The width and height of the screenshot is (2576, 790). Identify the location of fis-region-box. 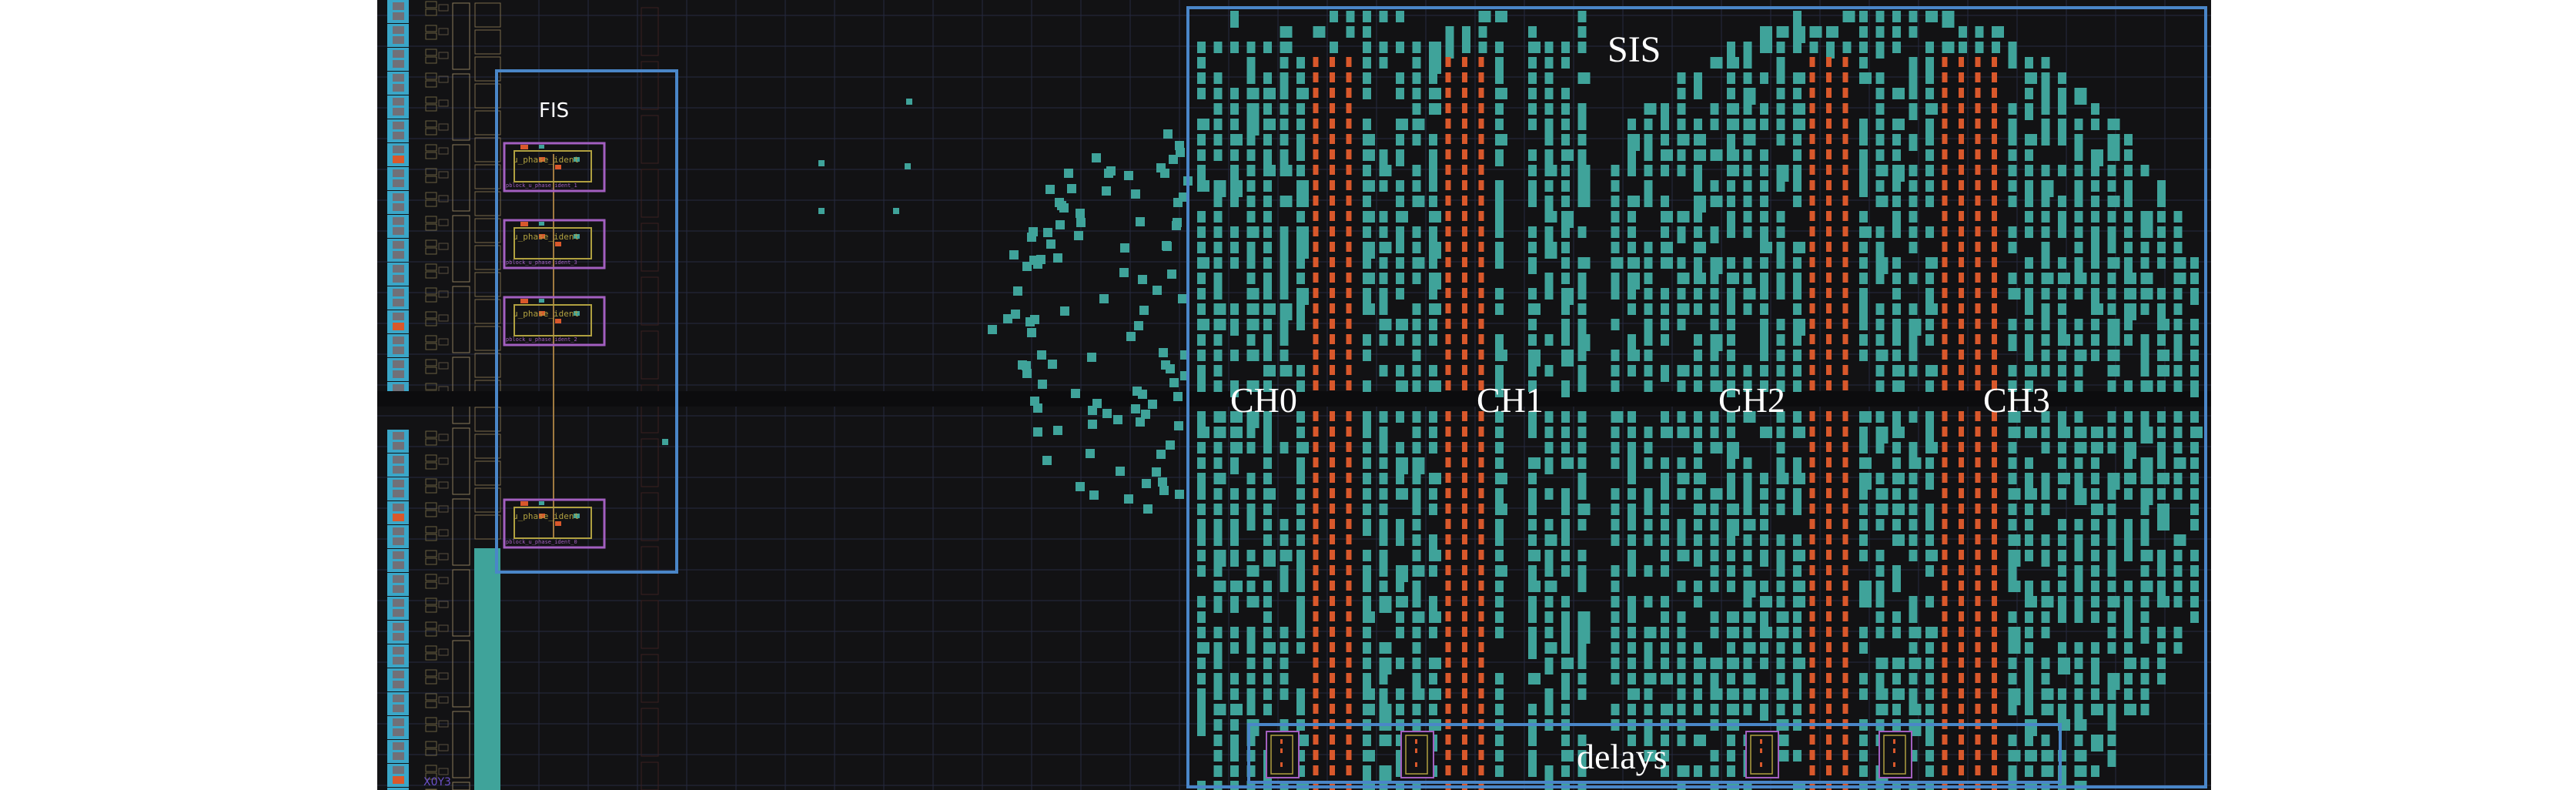
(587, 321).